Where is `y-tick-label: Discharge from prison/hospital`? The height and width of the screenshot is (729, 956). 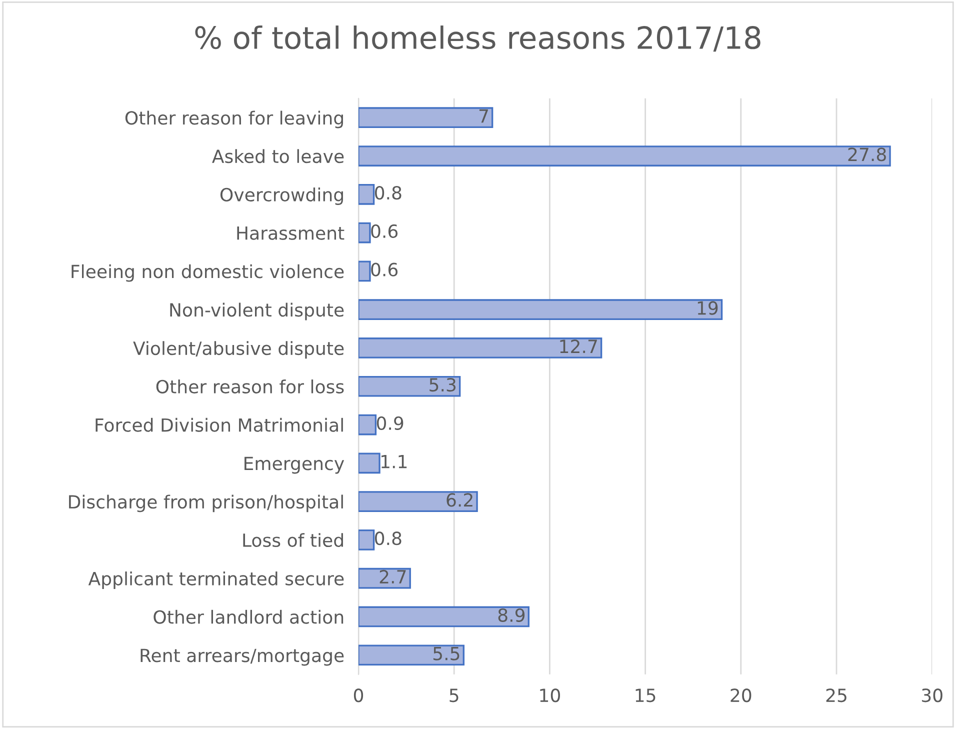
y-tick-label: Discharge from prison/hospital is located at coordinates (206, 503).